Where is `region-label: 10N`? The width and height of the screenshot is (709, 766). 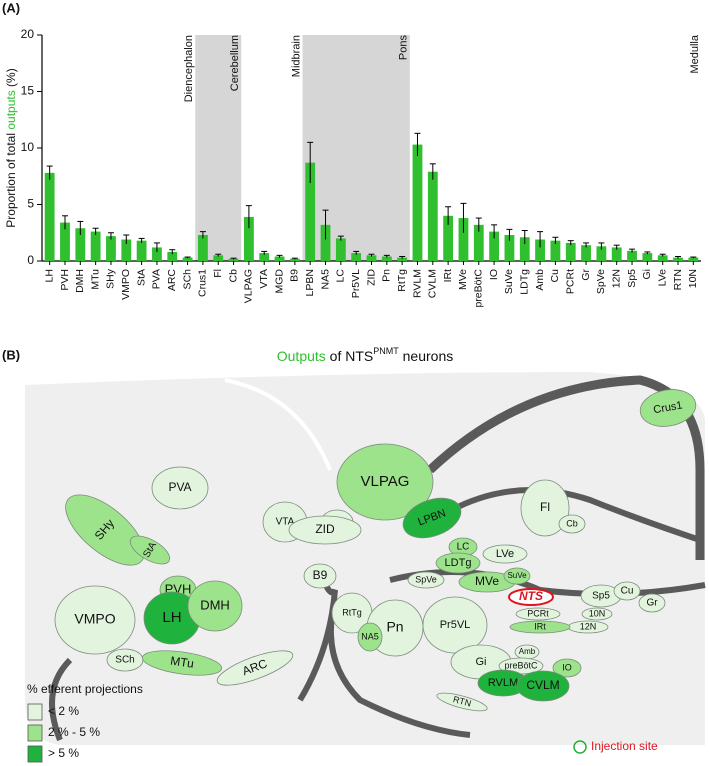
region-label: 10N is located at coordinates (597, 613).